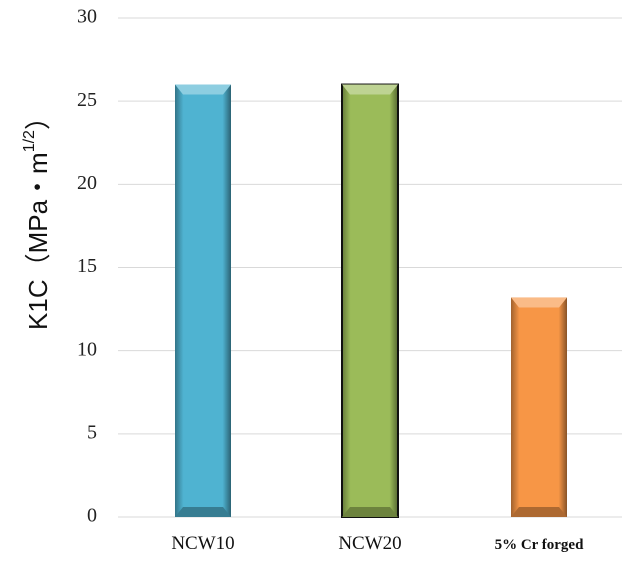 Image resolution: width=625 pixels, height=572 pixels. What do you see at coordinates (29, 141) in the screenshot?
I see `y-axis-label-superscript: 1/2` at bounding box center [29, 141].